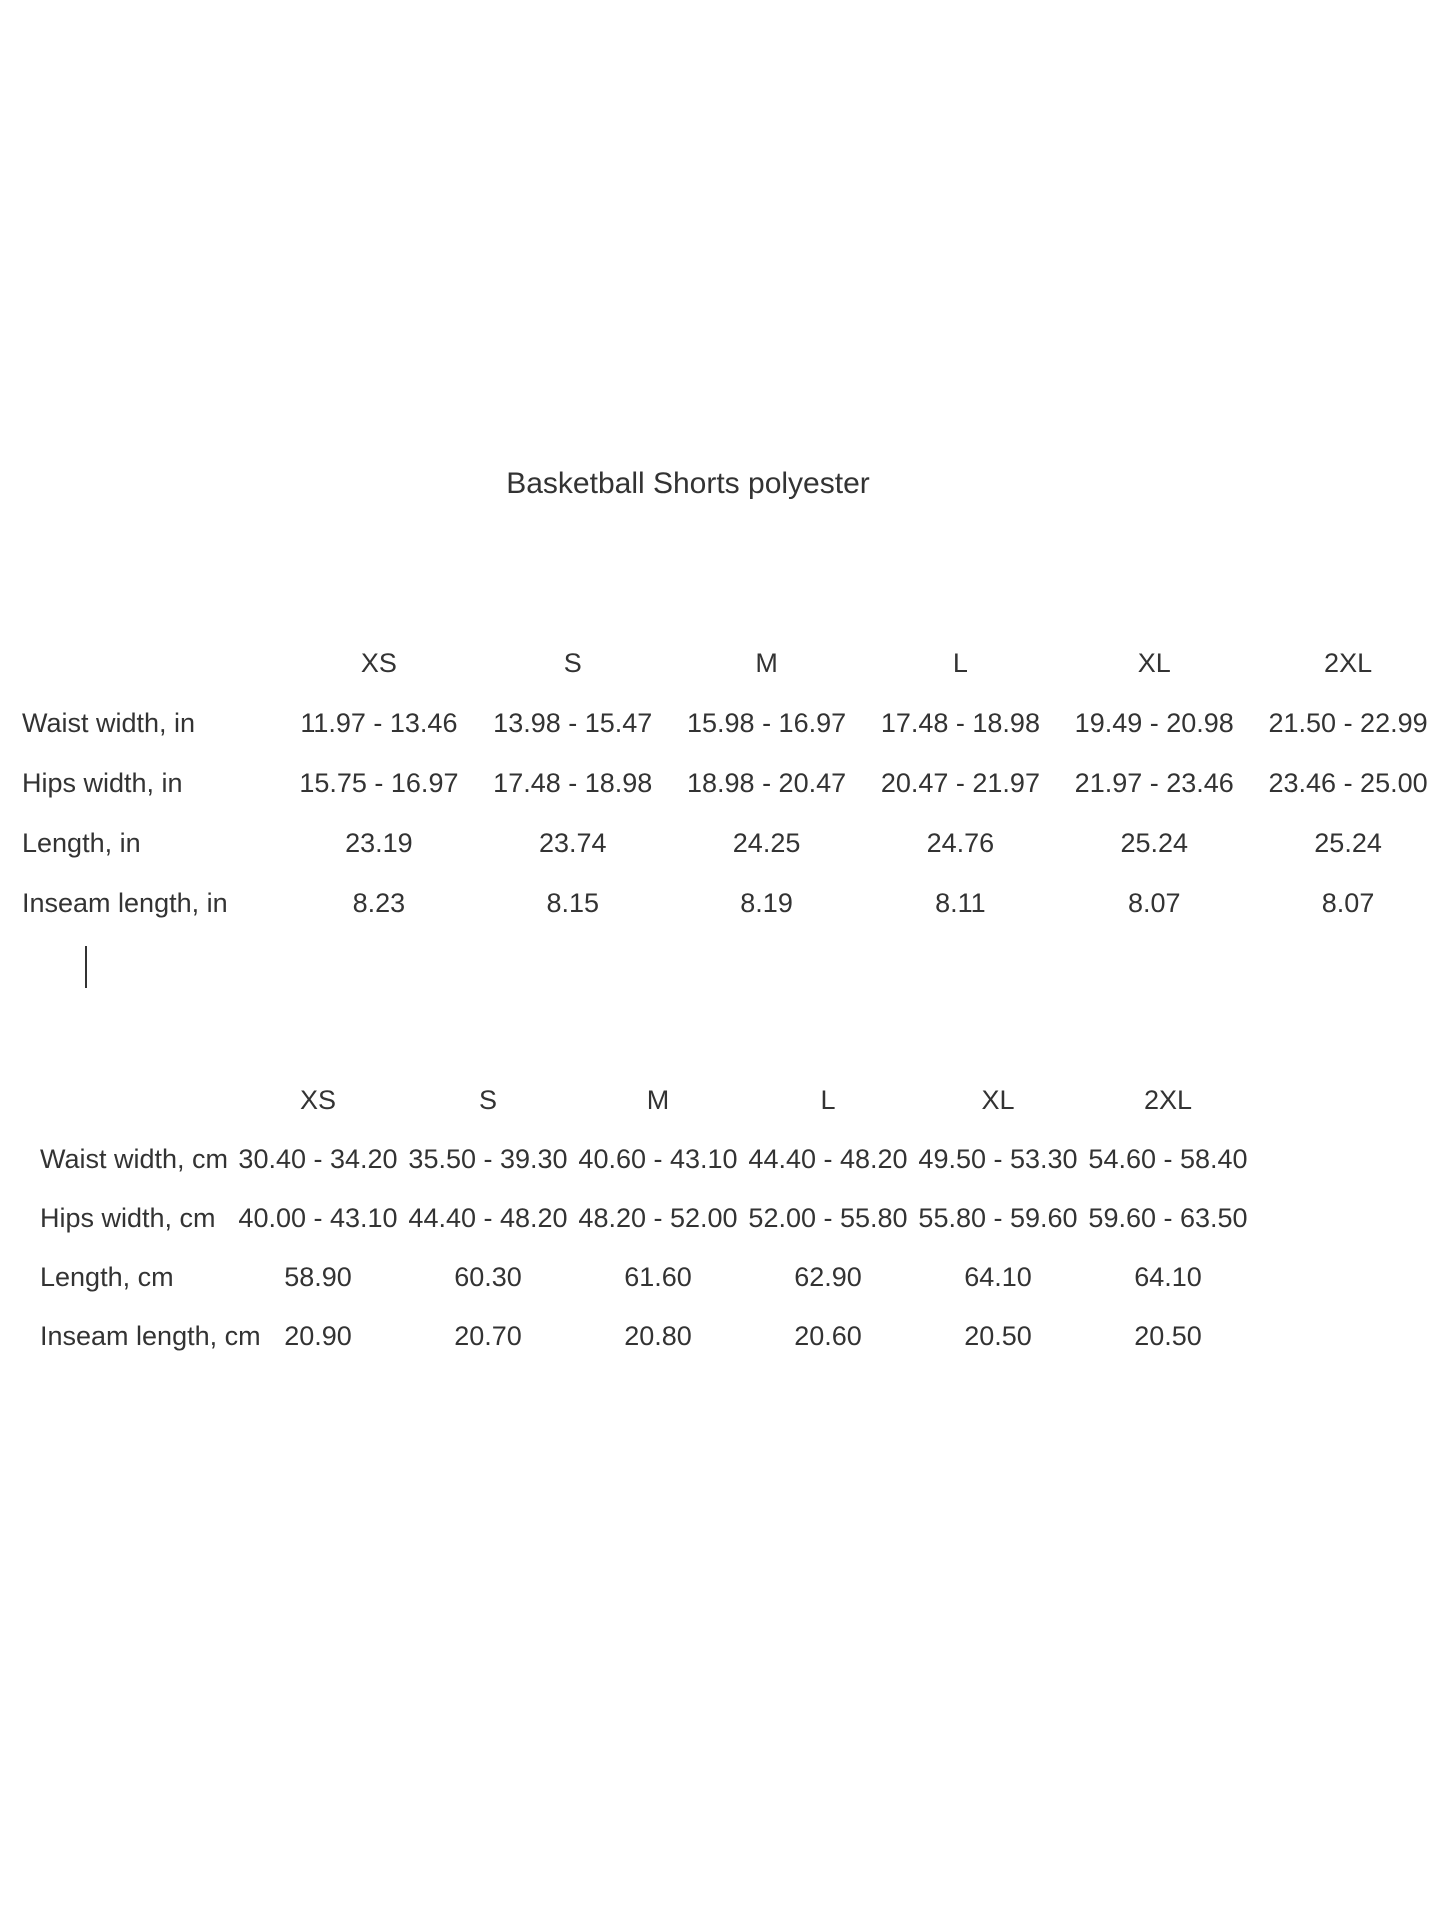 This screenshot has width=1445, height=1927. What do you see at coordinates (766, 902) in the screenshot?
I see `value-cell: 8.19` at bounding box center [766, 902].